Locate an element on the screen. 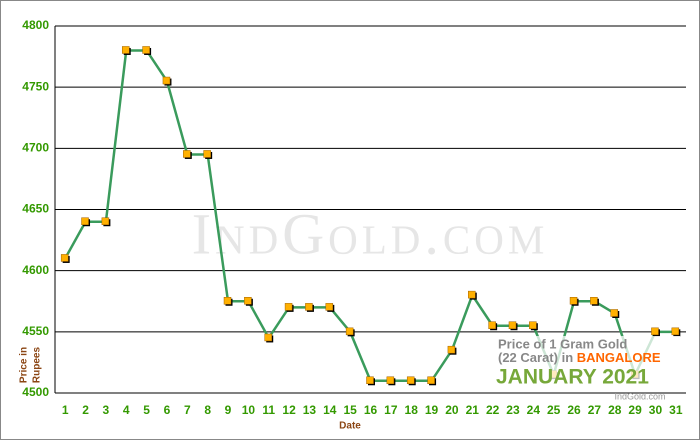  x-tick-label: 8 is located at coordinates (207, 410).